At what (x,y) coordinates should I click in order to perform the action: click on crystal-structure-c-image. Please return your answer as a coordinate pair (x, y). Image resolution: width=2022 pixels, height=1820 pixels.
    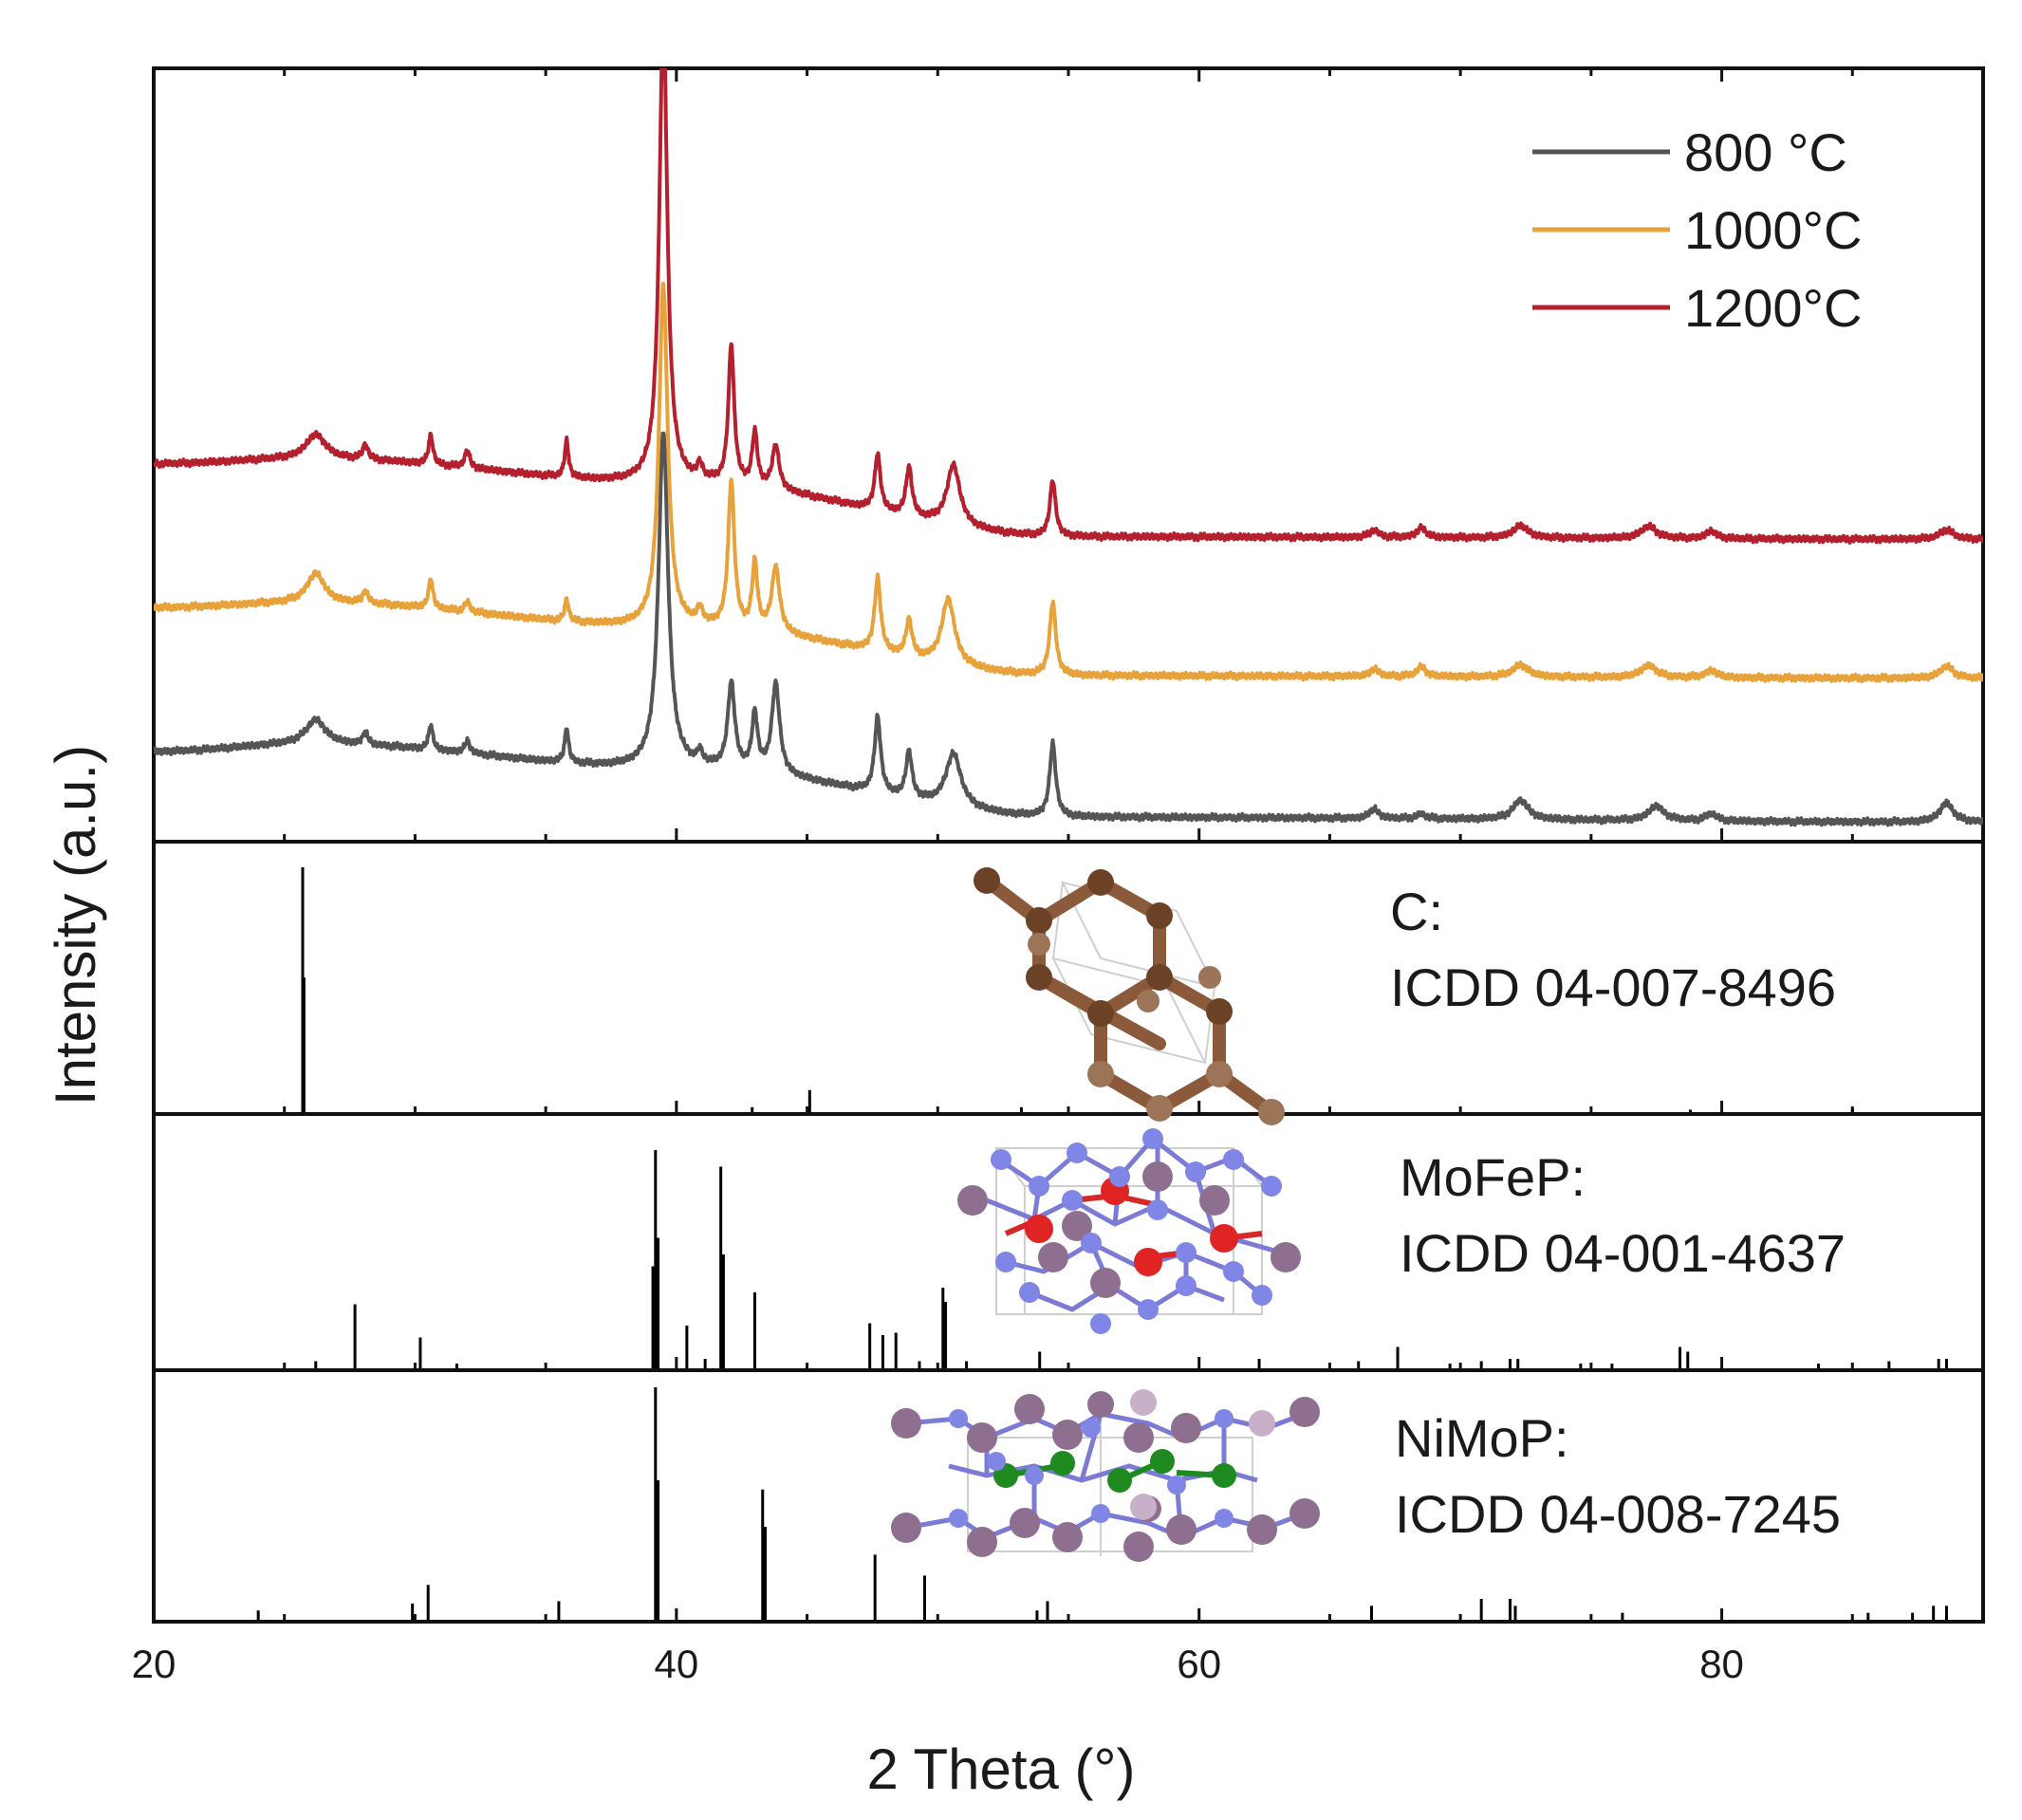
    Looking at the image, I should click on (1129, 996).